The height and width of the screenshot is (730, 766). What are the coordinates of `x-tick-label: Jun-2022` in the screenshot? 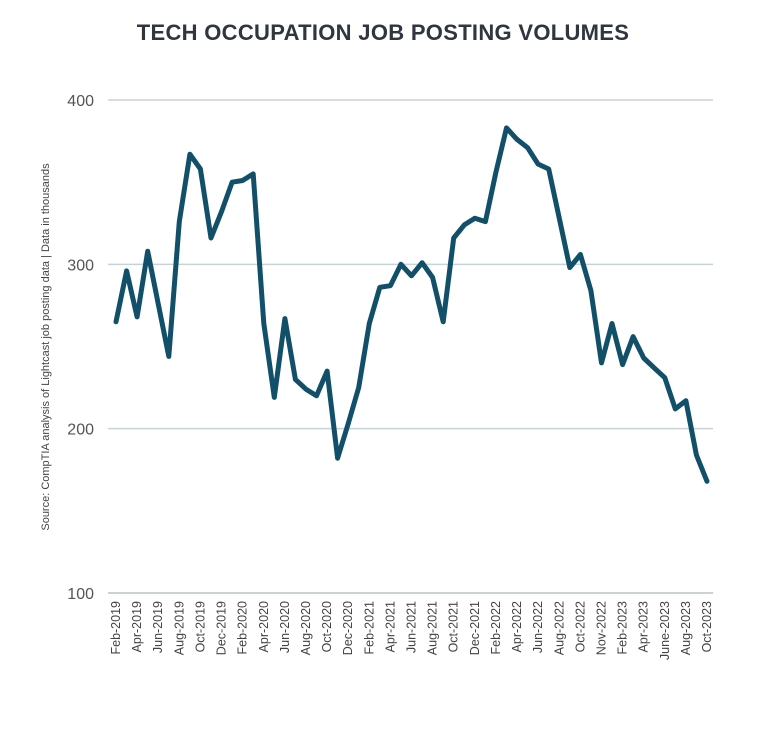 It's located at (538, 627).